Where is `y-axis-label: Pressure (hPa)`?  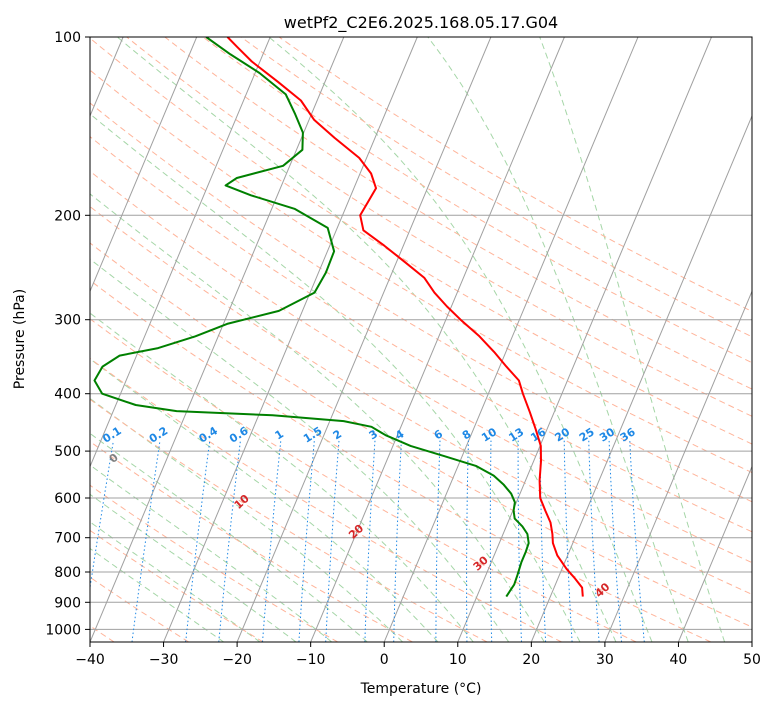
y-axis-label: Pressure (hPa) is located at coordinates (20, 339).